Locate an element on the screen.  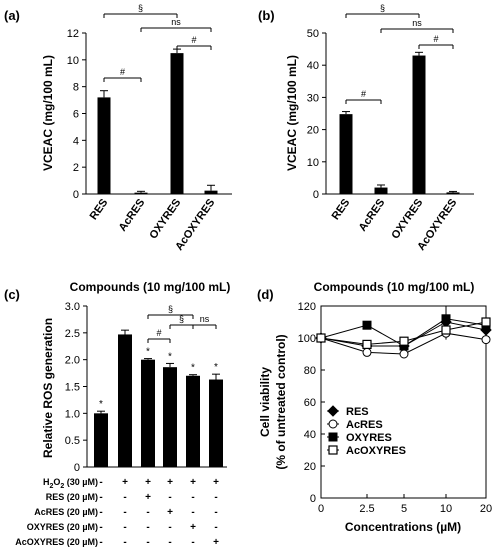
y-tick-label: 120 is located at coordinates (307, 307).